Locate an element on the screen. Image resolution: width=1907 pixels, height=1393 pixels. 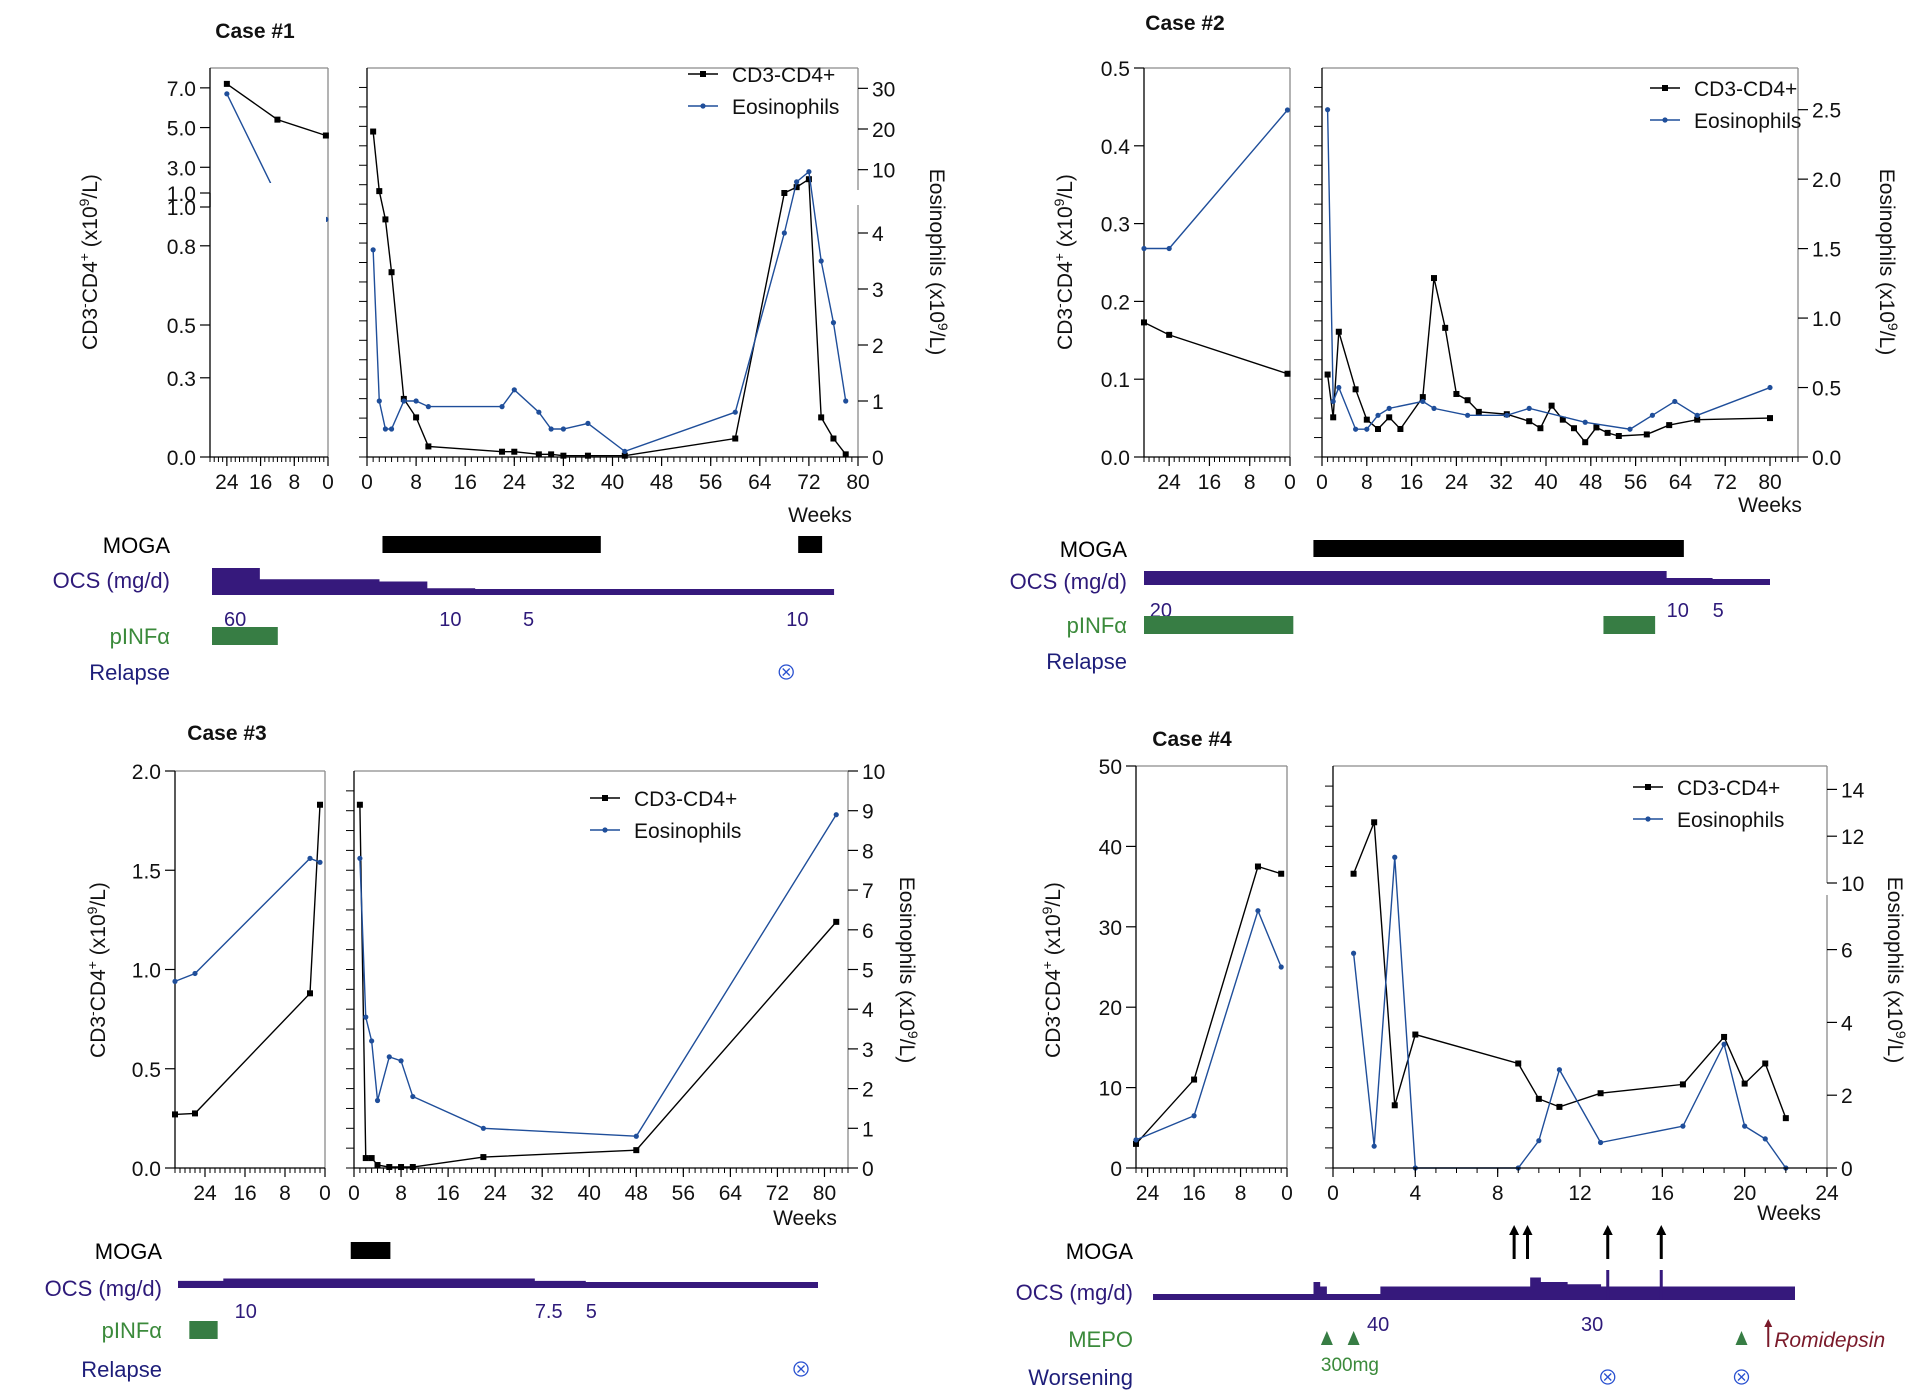
timeline-row-label-2: MEPO is located at coordinates (1100, 1339).